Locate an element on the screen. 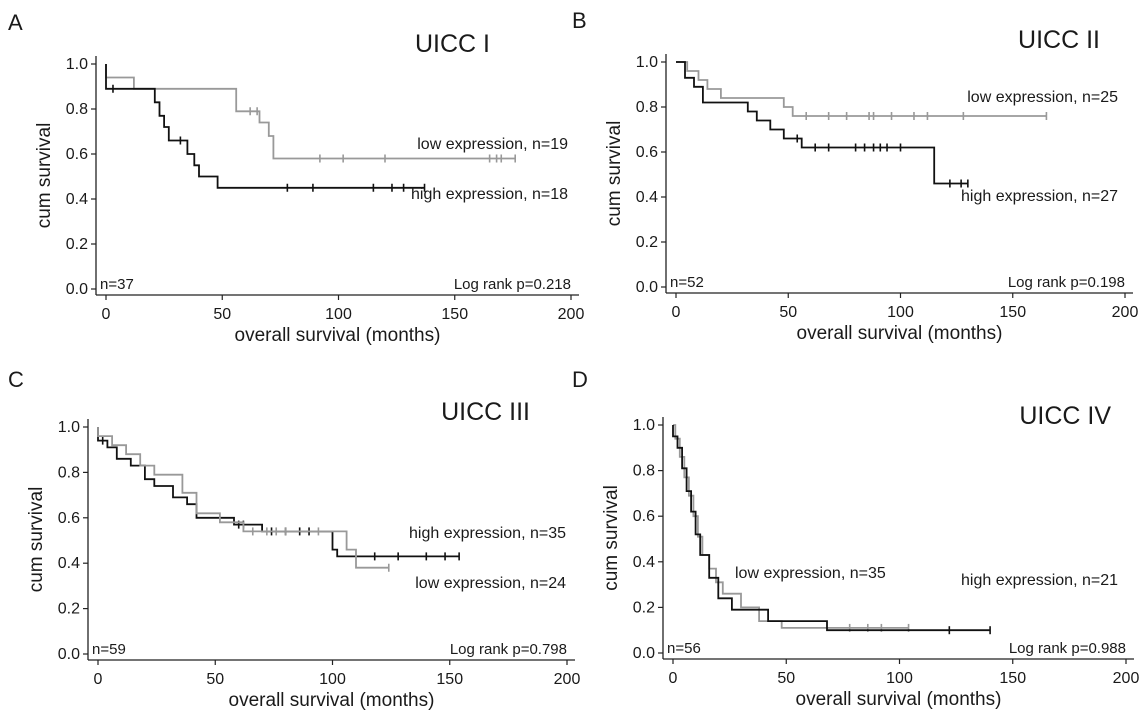 The width and height of the screenshot is (1139, 722). panel-title: UICC II is located at coordinates (1059, 40).